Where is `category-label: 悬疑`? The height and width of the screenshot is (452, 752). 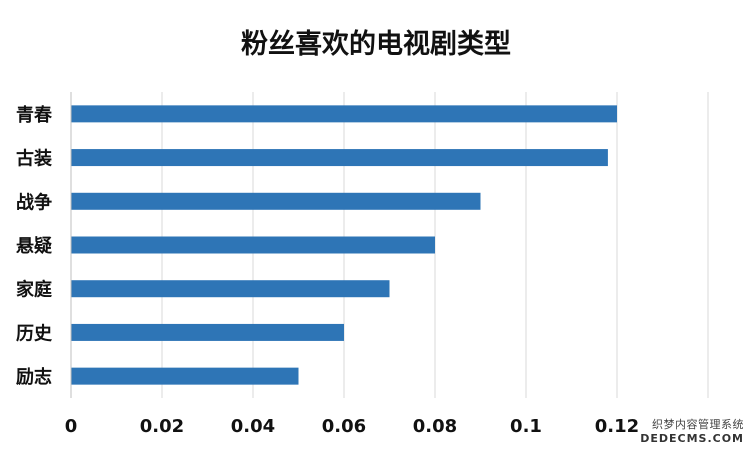
category-label: 悬疑 is located at coordinates (33, 246).